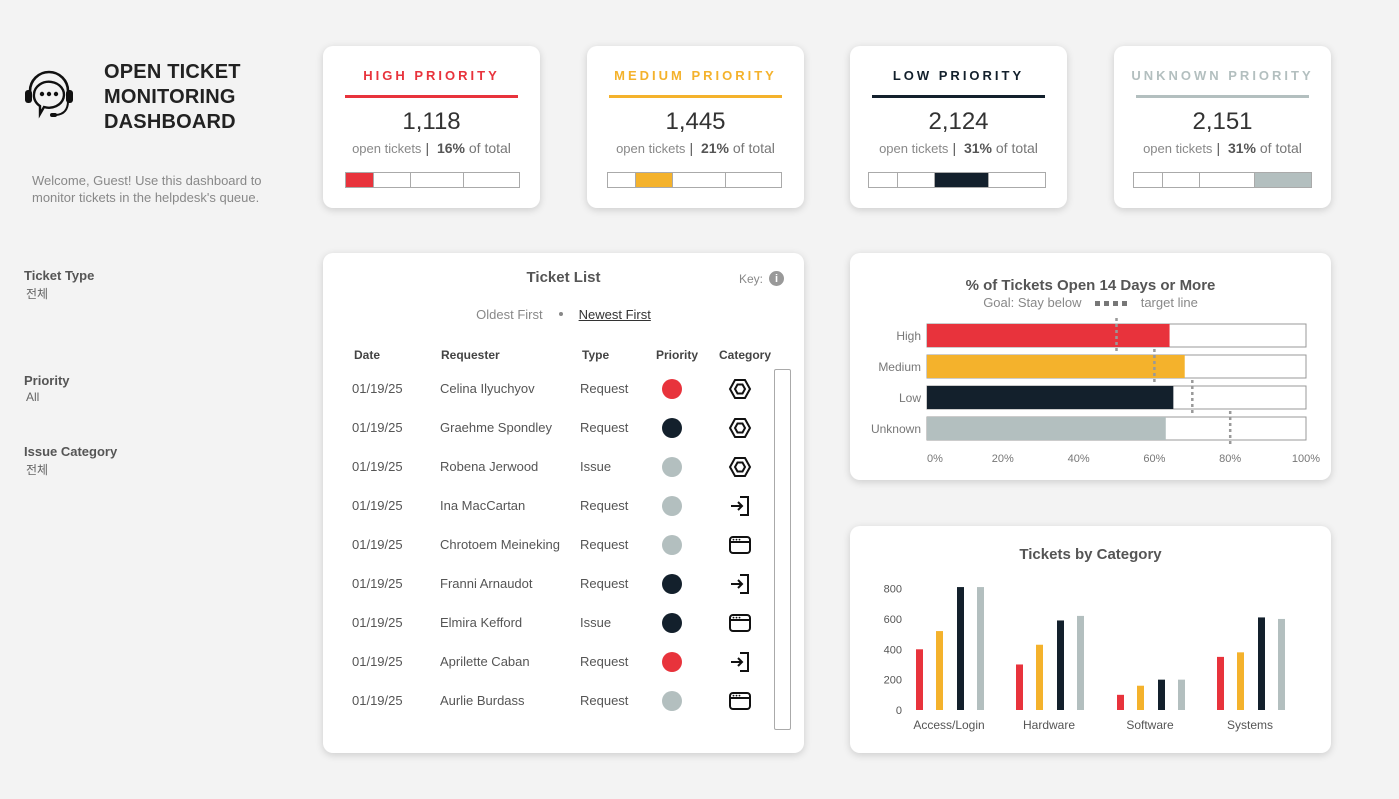  What do you see at coordinates (548, 427) in the screenshot?
I see `table-row: 01/19/25 Graehme Spondley Request` at bounding box center [548, 427].